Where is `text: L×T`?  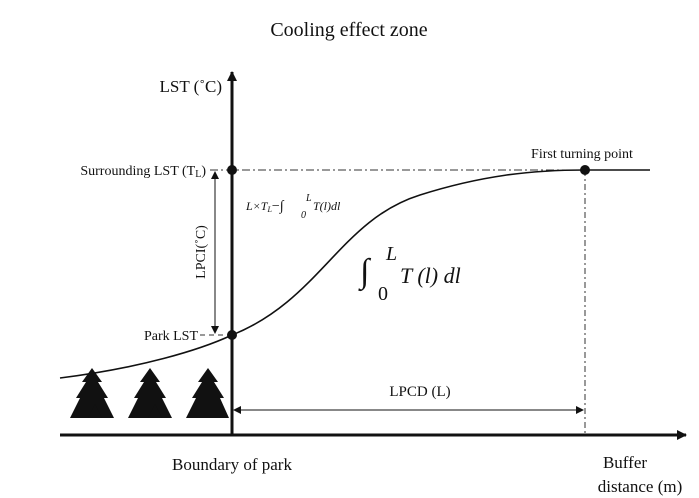
text: L×T is located at coordinates (257, 206).